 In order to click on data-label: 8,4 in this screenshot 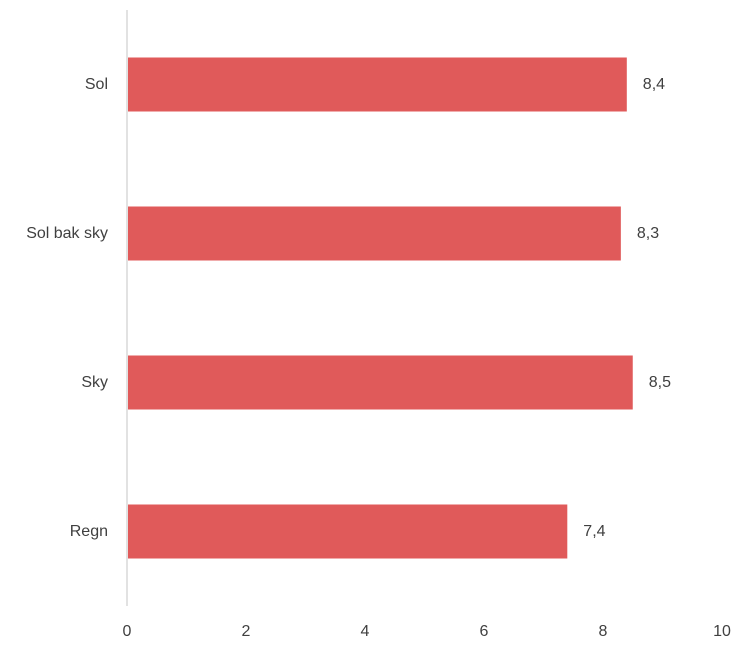, I will do `click(654, 84)`.